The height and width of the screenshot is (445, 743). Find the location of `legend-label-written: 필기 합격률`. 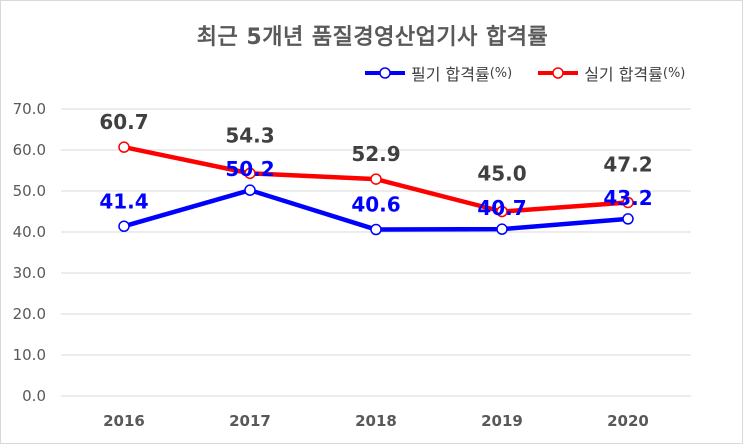

legend-label-written: 필기 합격률 is located at coordinates (450, 74).